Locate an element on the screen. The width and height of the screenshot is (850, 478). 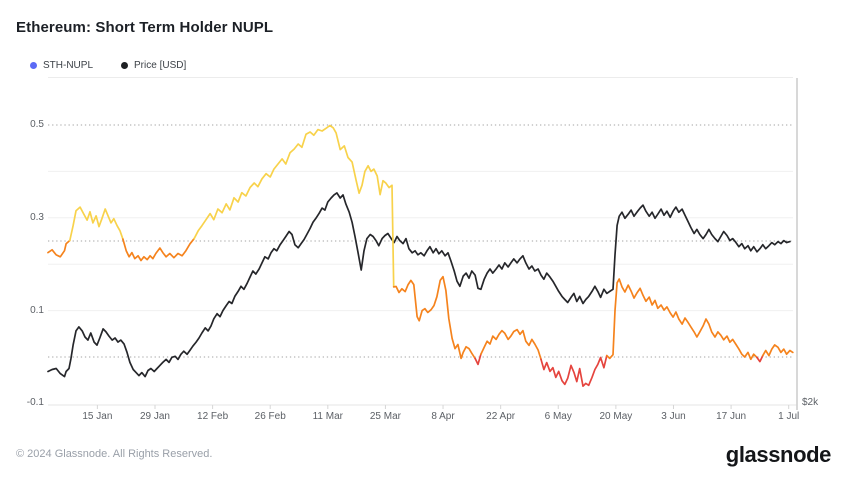
x-axis-tick-label: 6 May is located at coordinates (558, 416).